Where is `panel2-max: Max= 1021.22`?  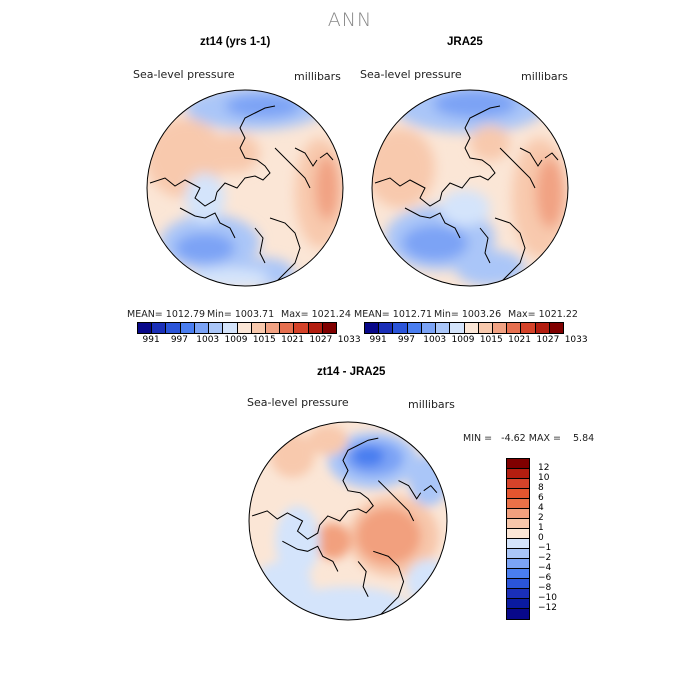
panel2-max: Max= 1021.22 is located at coordinates (543, 314).